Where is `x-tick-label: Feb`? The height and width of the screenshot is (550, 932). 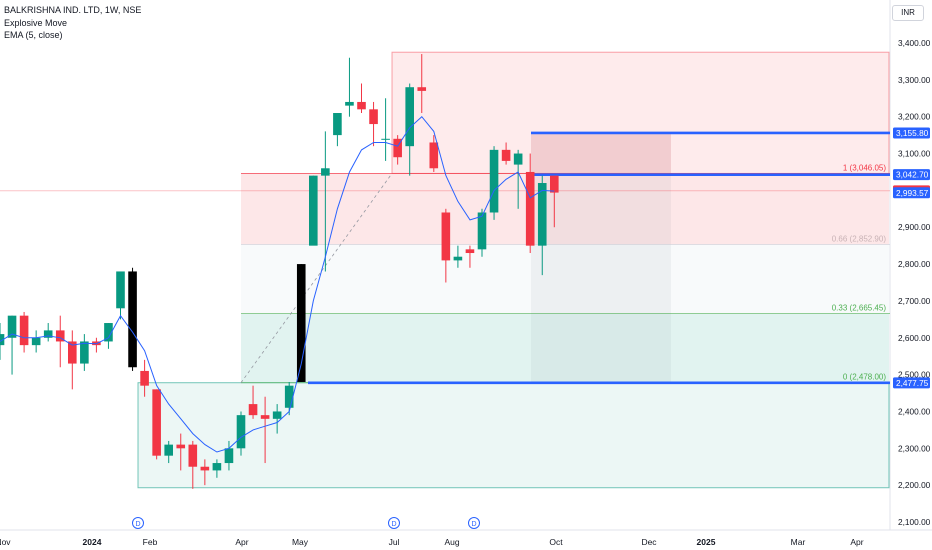 x-tick-label: Feb is located at coordinates (150, 542).